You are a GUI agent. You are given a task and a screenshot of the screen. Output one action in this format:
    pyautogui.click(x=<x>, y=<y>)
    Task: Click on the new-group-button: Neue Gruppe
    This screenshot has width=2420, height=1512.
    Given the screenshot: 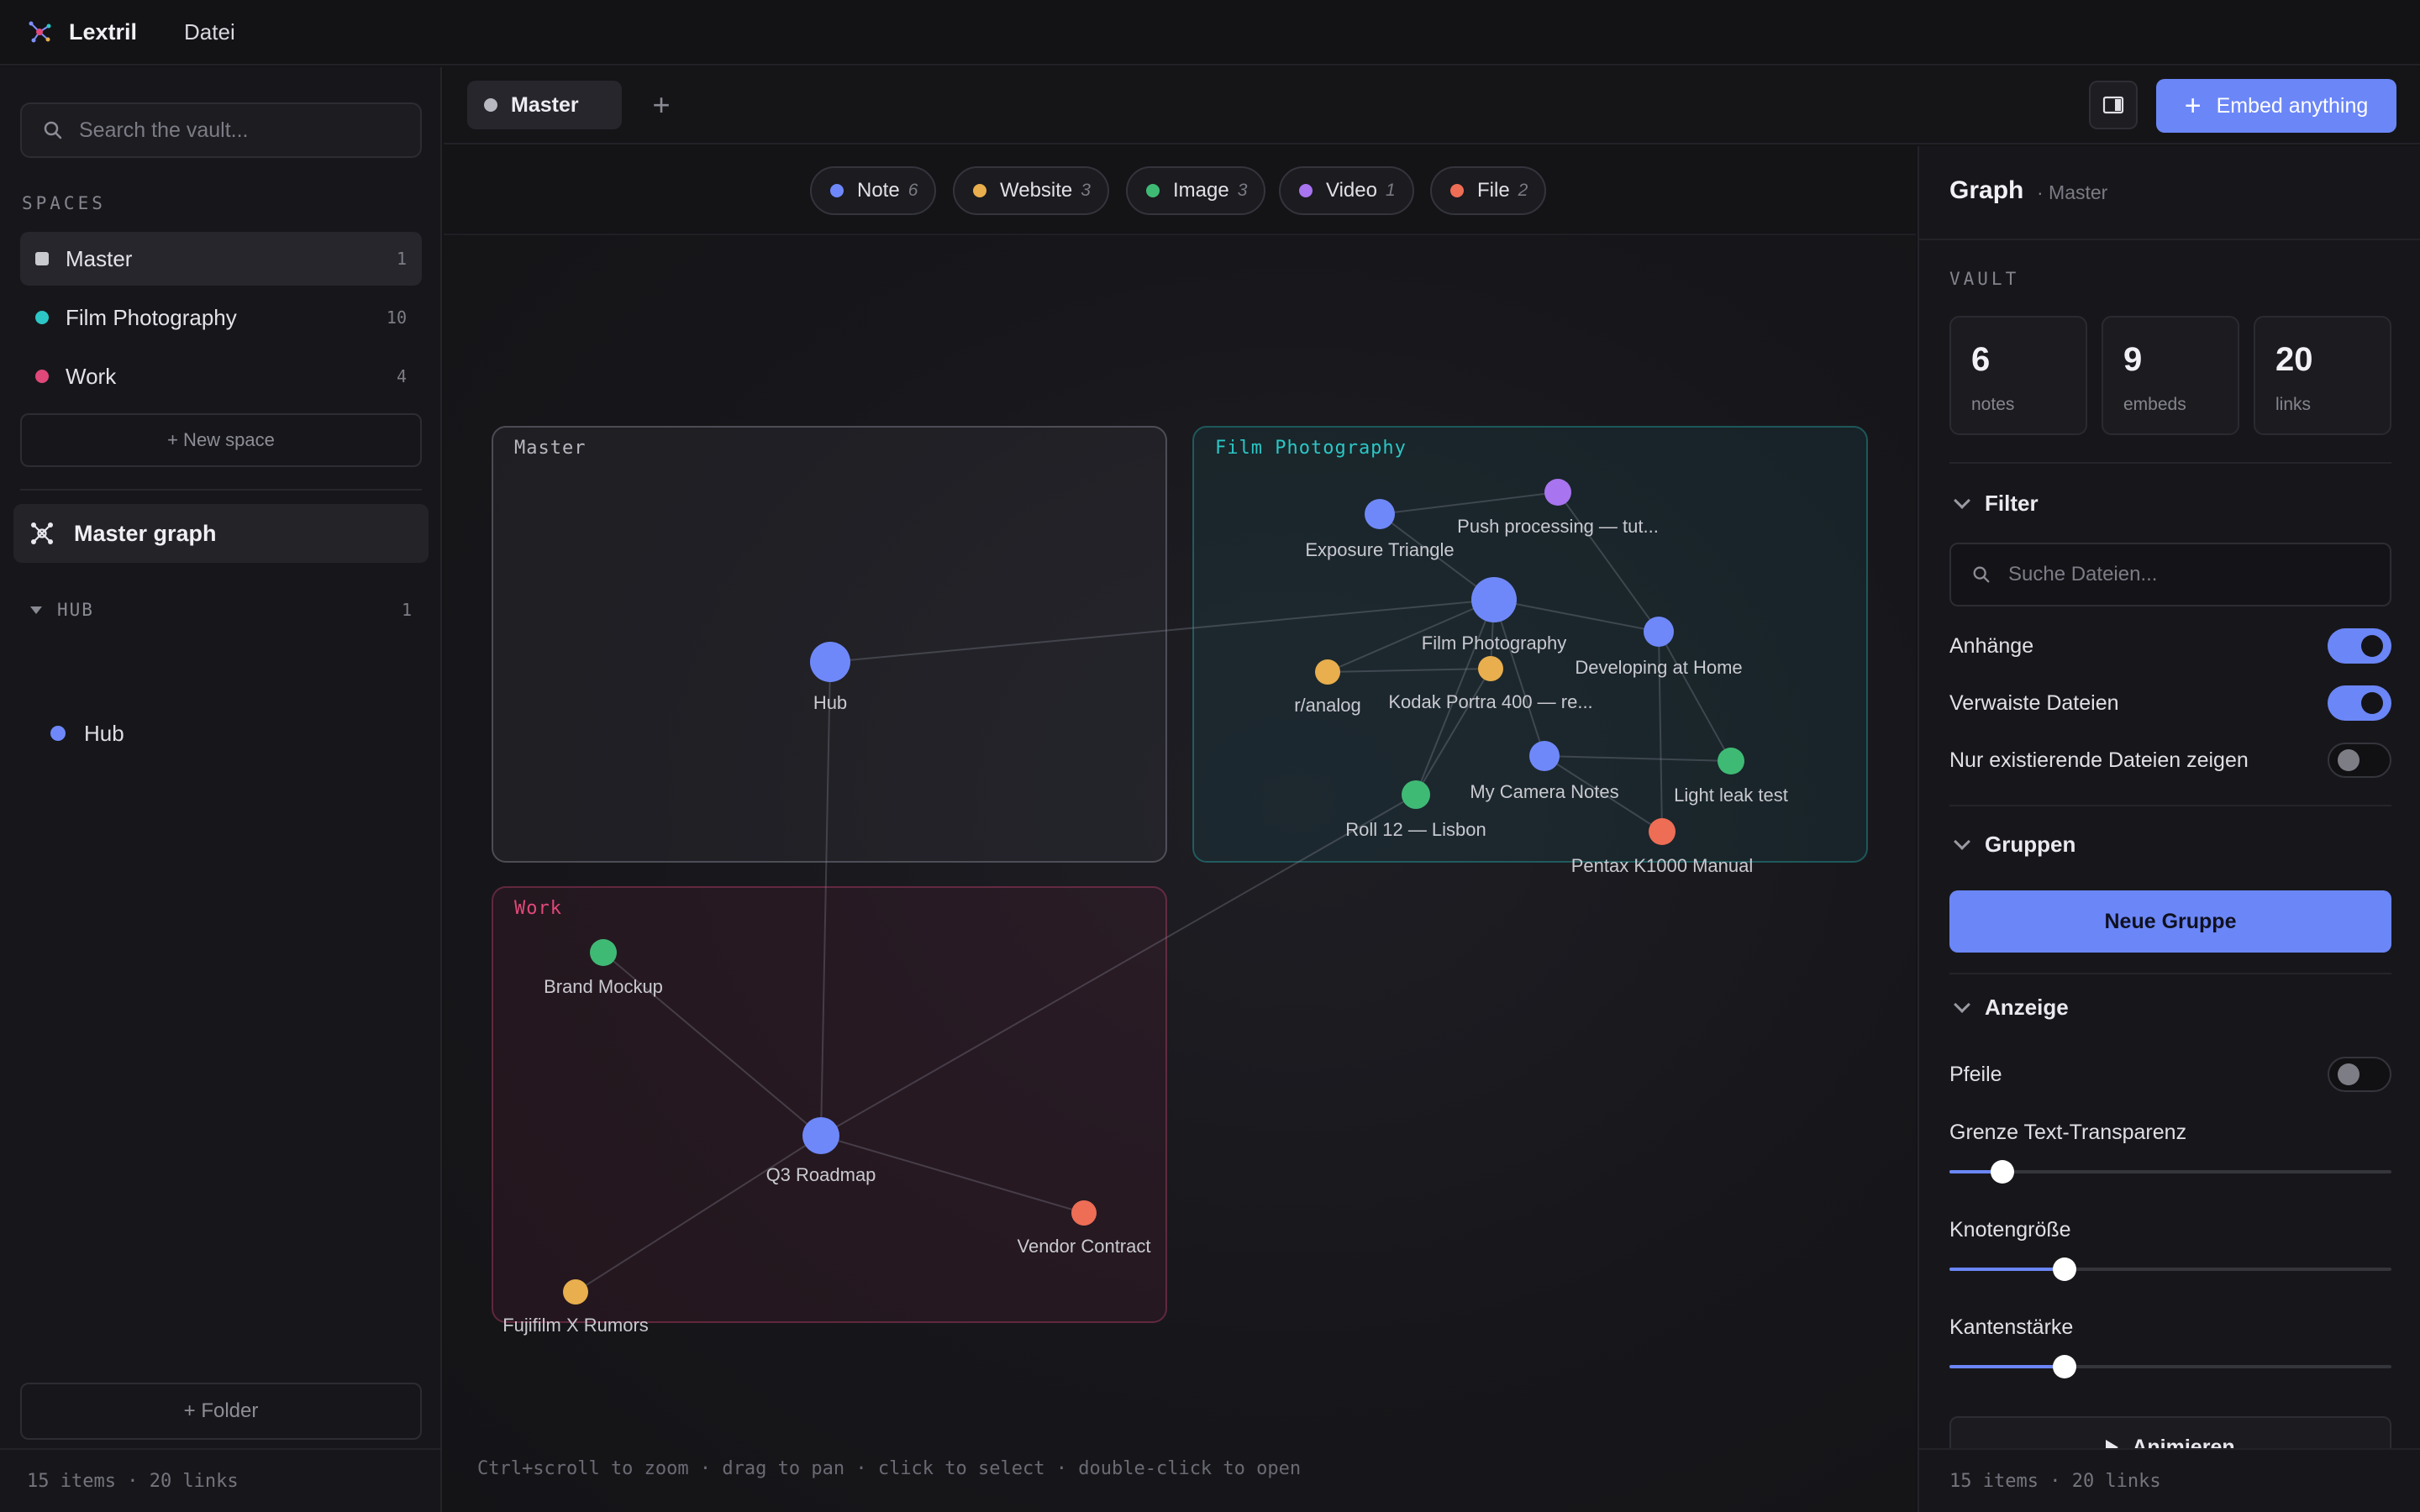 What is the action you would take?
    pyautogui.click(x=2170, y=921)
    